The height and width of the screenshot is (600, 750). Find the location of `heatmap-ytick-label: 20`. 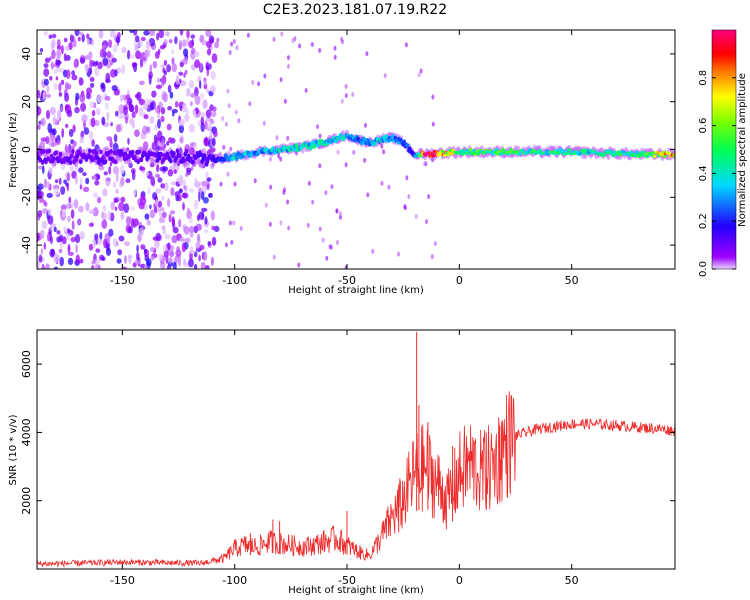

heatmap-ytick-label: 20 is located at coordinates (26, 102).